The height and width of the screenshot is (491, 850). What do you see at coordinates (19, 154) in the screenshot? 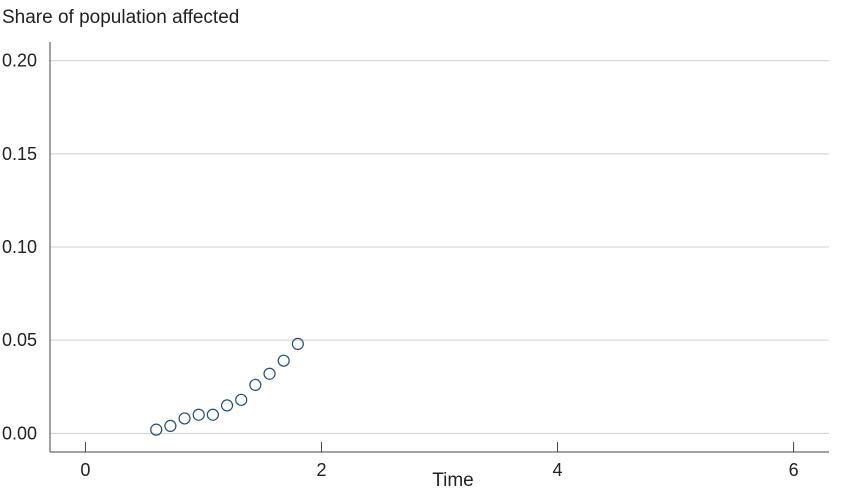
I see `y-tick-label-3: 0.15` at bounding box center [19, 154].